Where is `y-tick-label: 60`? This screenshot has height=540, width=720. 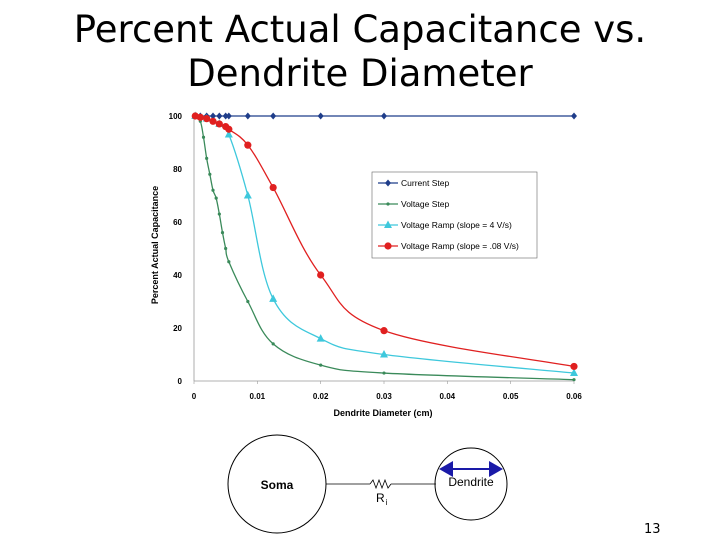 y-tick-label: 60 is located at coordinates (177, 222).